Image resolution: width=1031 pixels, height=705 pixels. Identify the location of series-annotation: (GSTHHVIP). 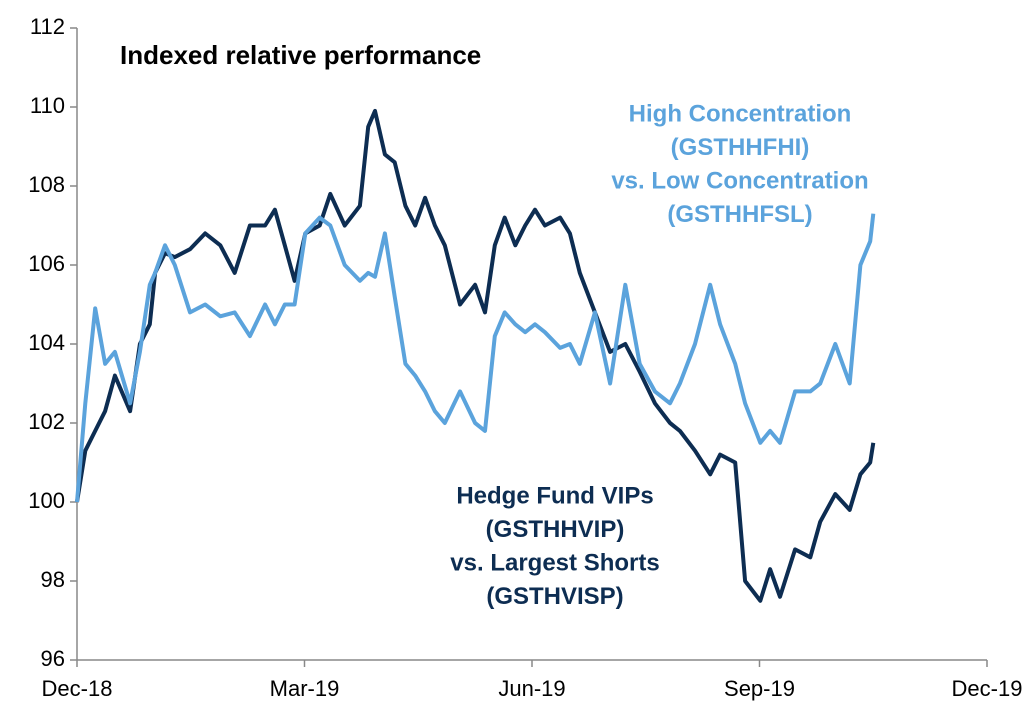
(555, 529).